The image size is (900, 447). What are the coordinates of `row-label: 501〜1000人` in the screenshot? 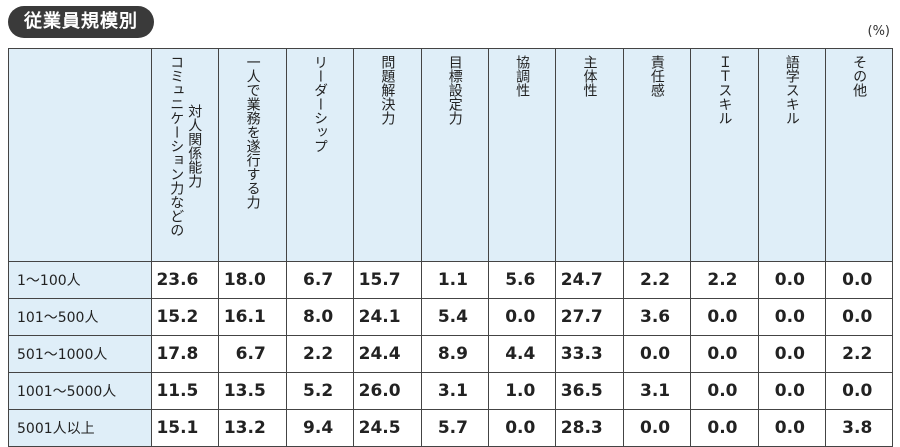 It's located at (80, 354).